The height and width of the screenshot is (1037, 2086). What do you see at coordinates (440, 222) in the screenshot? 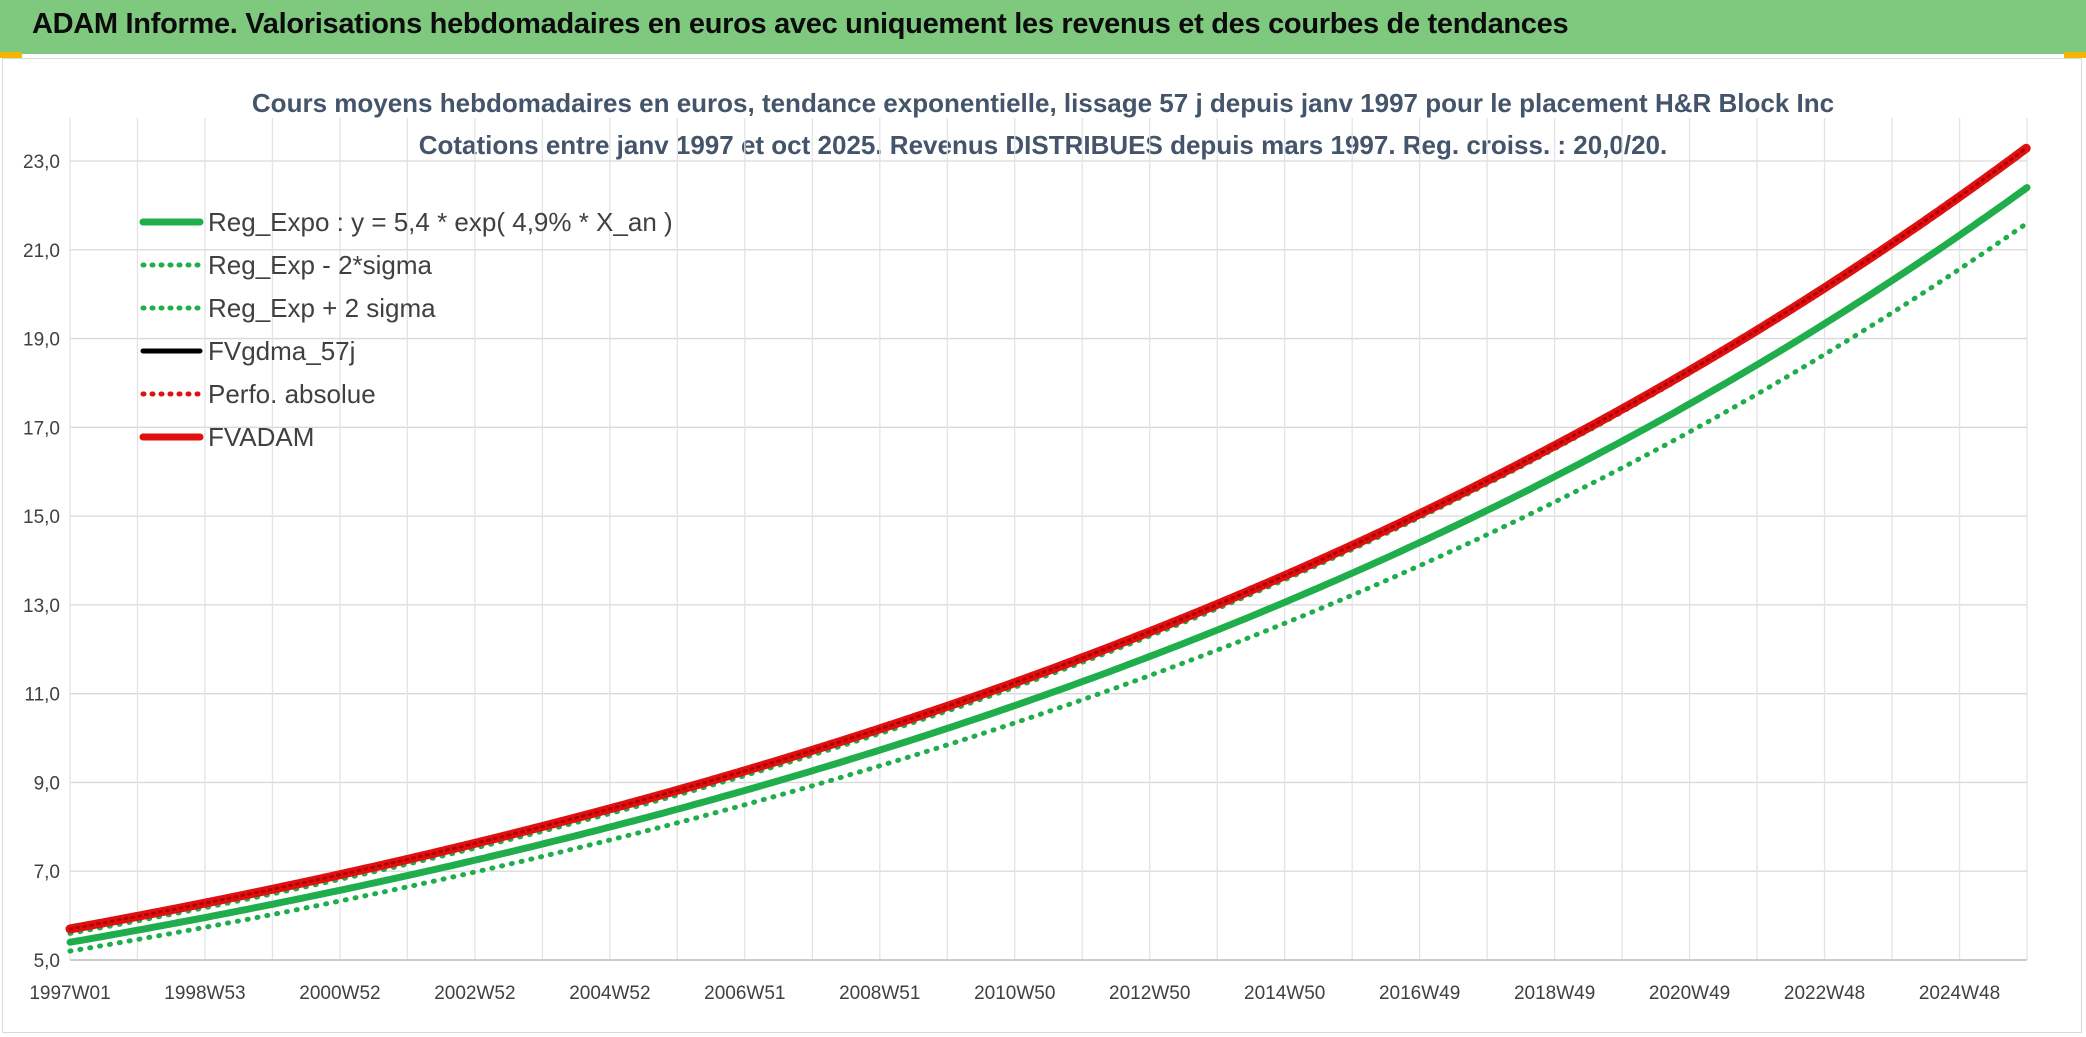
I see `legend-label: Reg_Expo : y = 5,4 * exp( 4,9% * X_an )` at bounding box center [440, 222].